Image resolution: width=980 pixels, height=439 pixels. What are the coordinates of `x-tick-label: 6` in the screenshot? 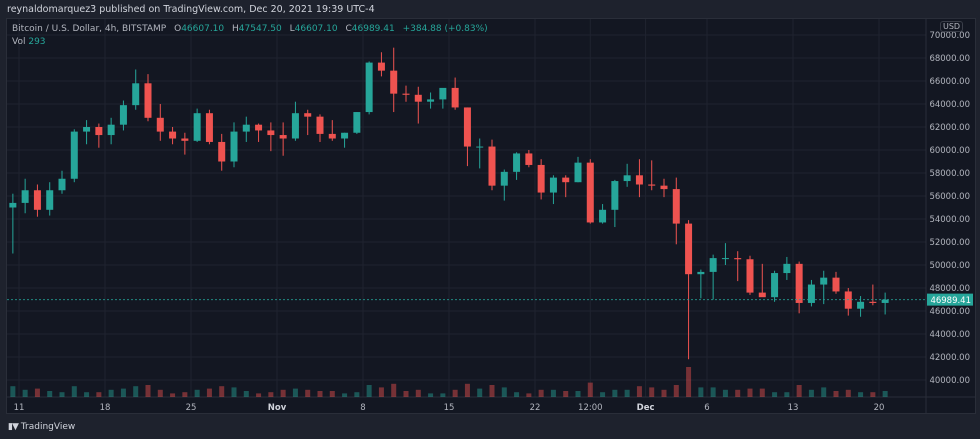 It's located at (706, 408).